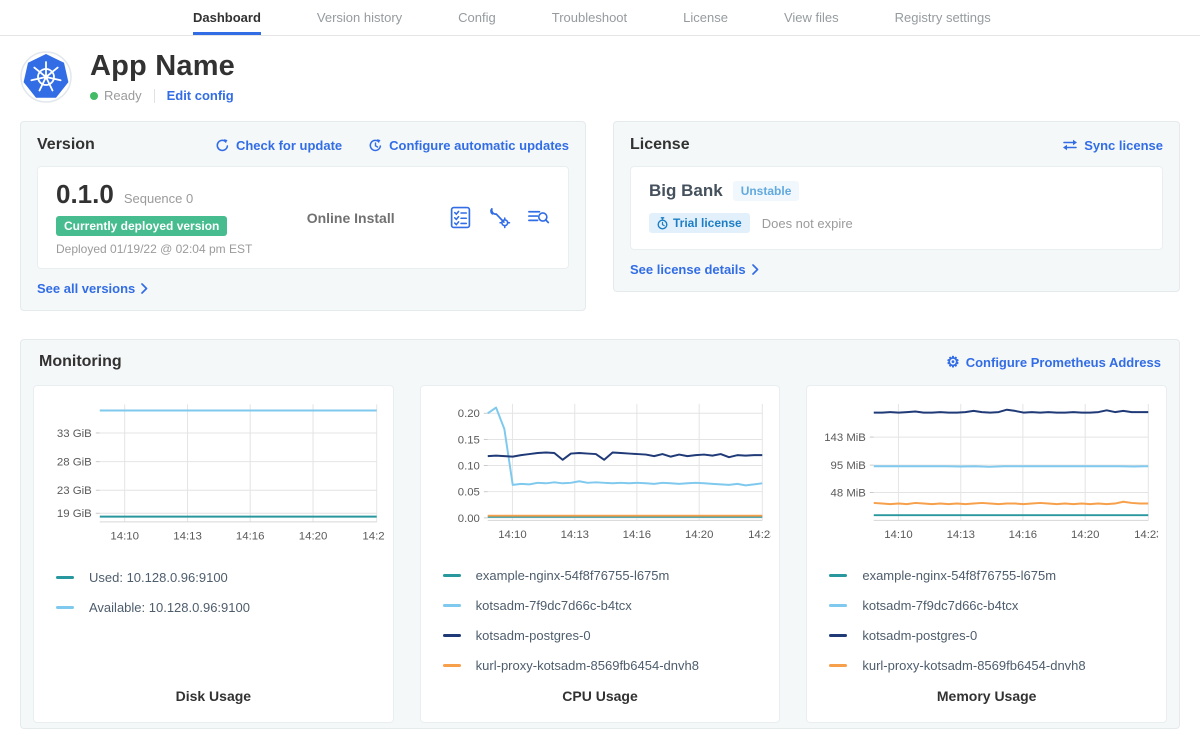 Image resolution: width=1200 pixels, height=746 pixels. Describe the element at coordinates (163, 66) in the screenshot. I see `page-title: App Name` at that location.